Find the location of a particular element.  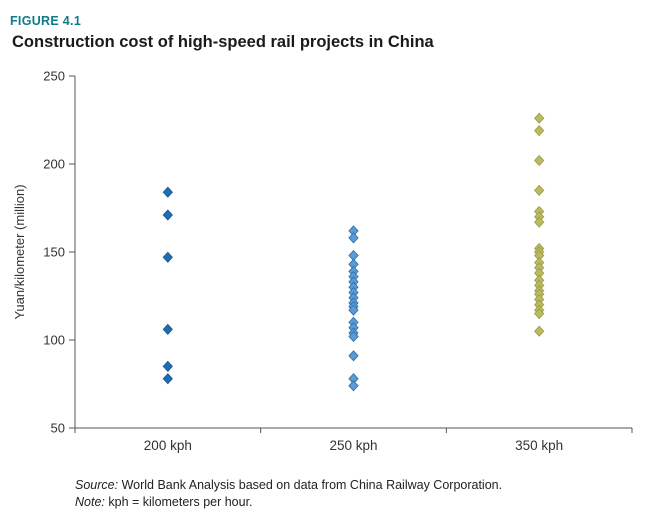

y-tick-label: 150 is located at coordinates (54, 252).